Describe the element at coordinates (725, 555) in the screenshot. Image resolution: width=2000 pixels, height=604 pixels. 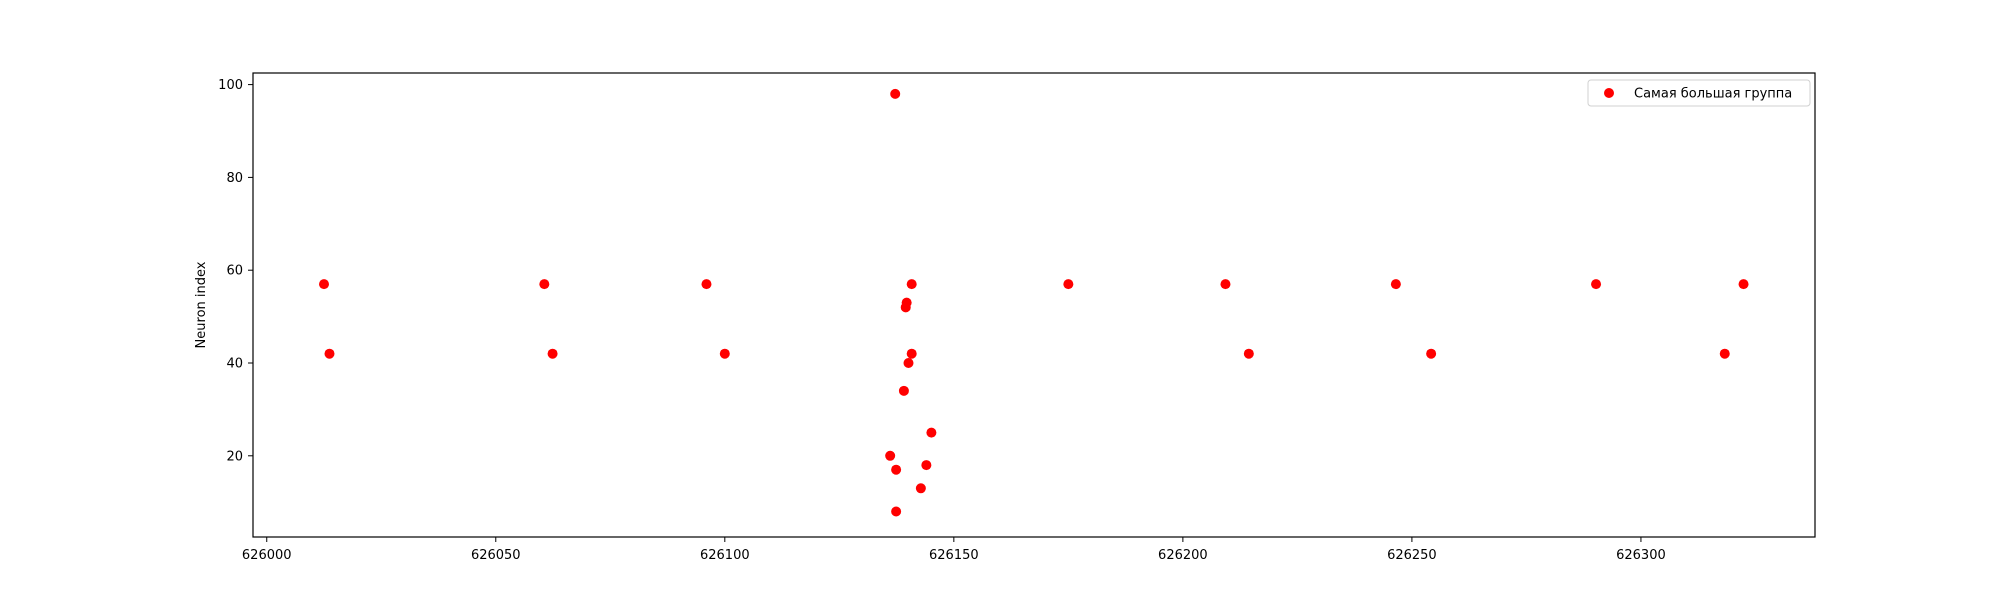
I see `x-tick-label: 626100` at that location.